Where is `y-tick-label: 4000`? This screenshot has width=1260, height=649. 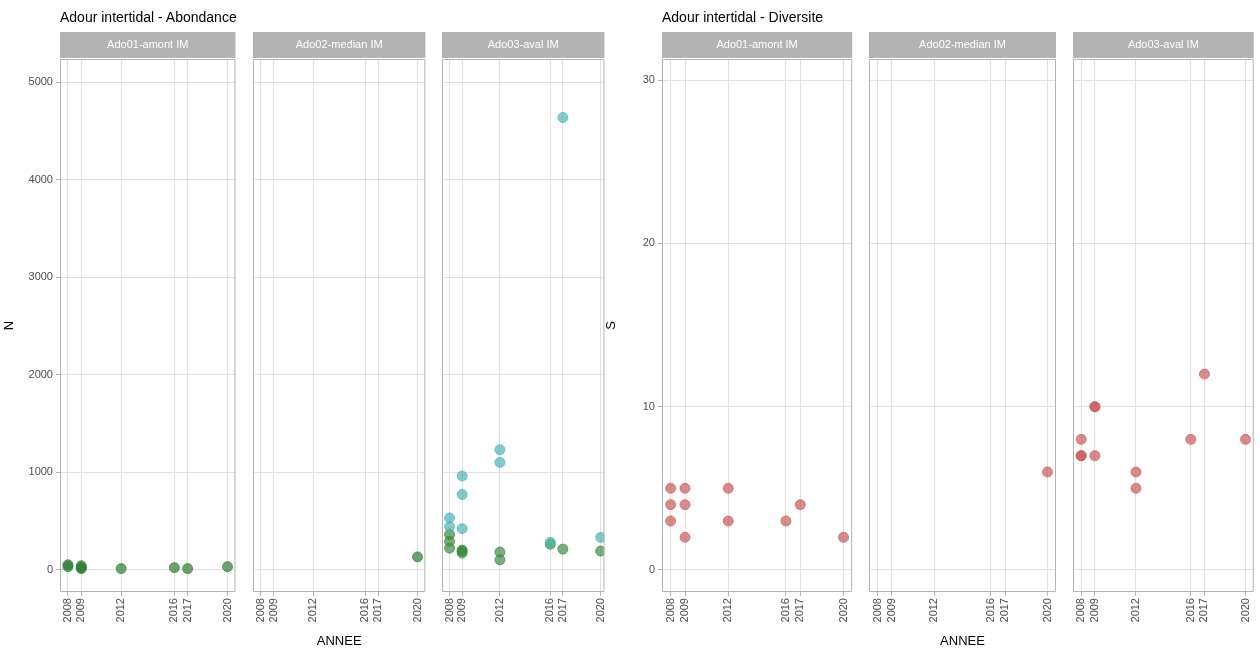
y-tick-label: 4000 is located at coordinates (40, 178).